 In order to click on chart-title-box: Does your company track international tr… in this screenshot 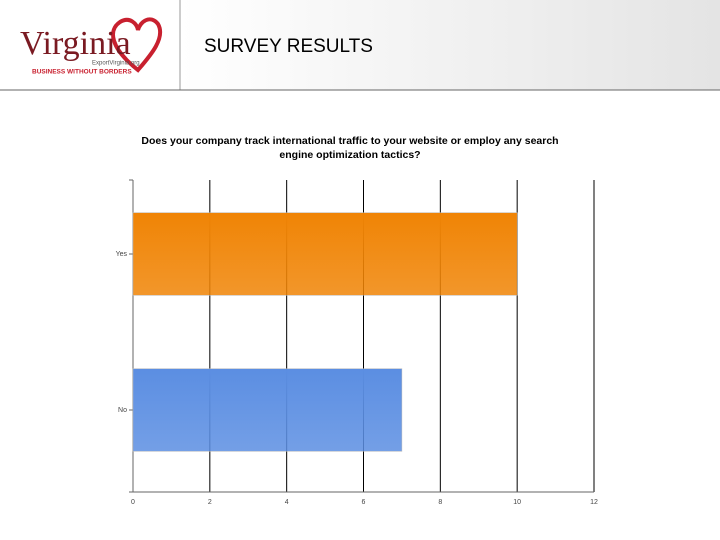, I will do `click(350, 148)`.